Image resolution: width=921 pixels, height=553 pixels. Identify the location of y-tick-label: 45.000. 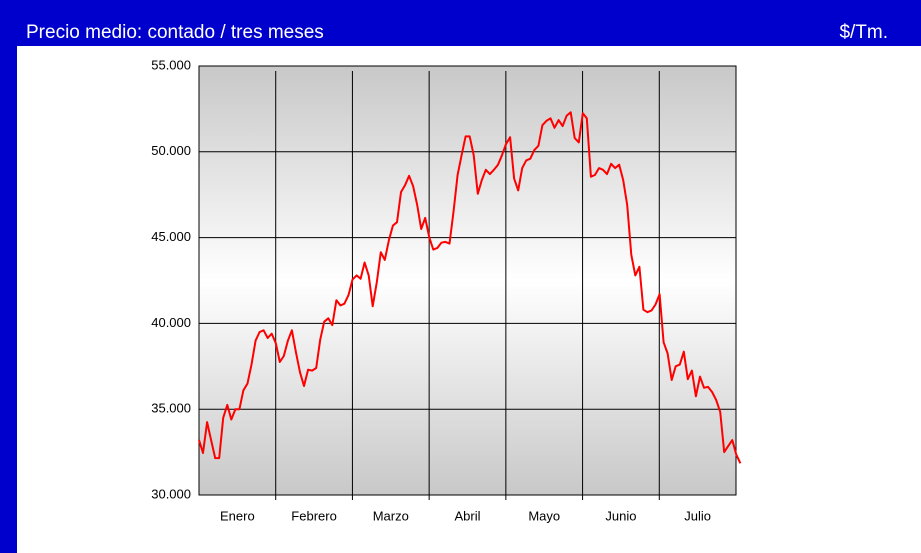
(171, 236).